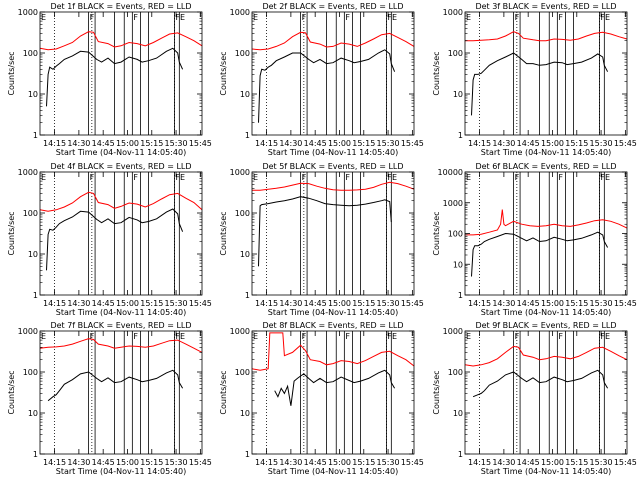 This screenshot has height=480, width=640. I want to click on panel-title: Det 3f BLACK = Events, RED = LLD, so click(545, 6).